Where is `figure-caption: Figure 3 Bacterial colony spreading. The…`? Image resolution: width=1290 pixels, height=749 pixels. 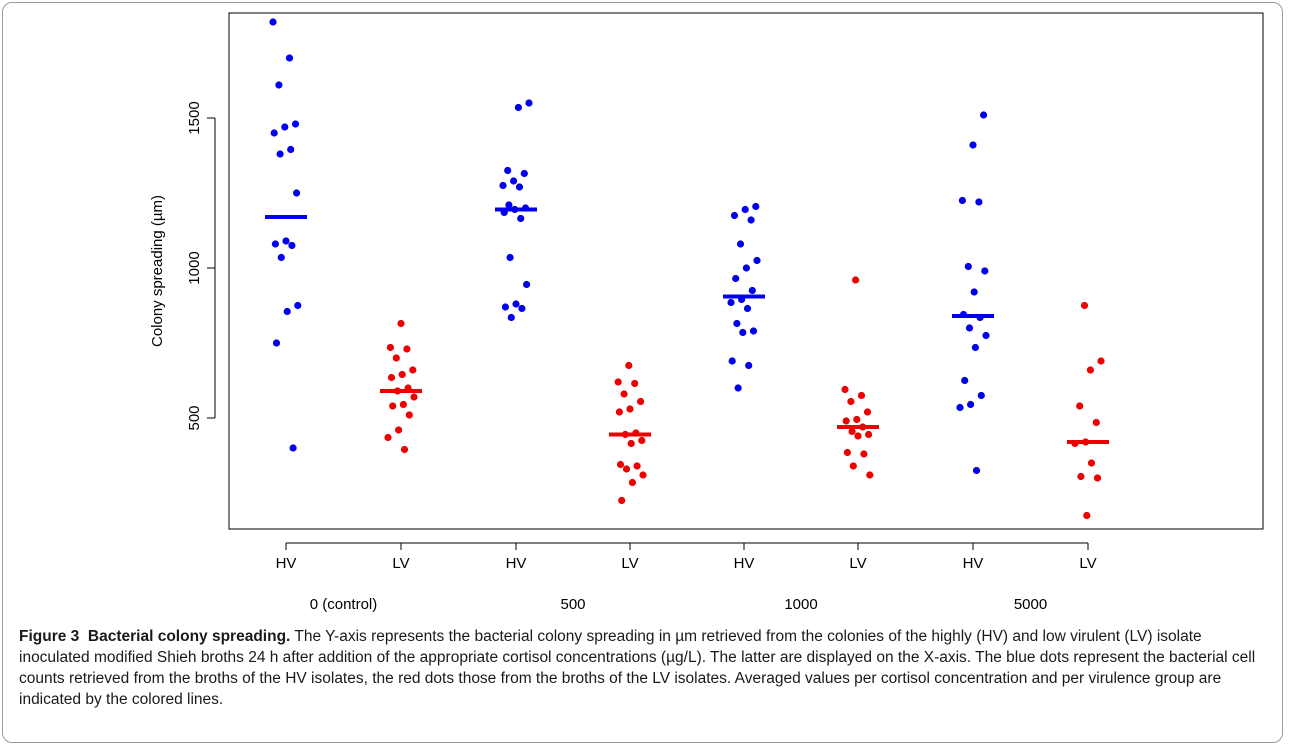 figure-caption: Figure 3 Bacterial colony spreading. The… is located at coordinates (644, 668).